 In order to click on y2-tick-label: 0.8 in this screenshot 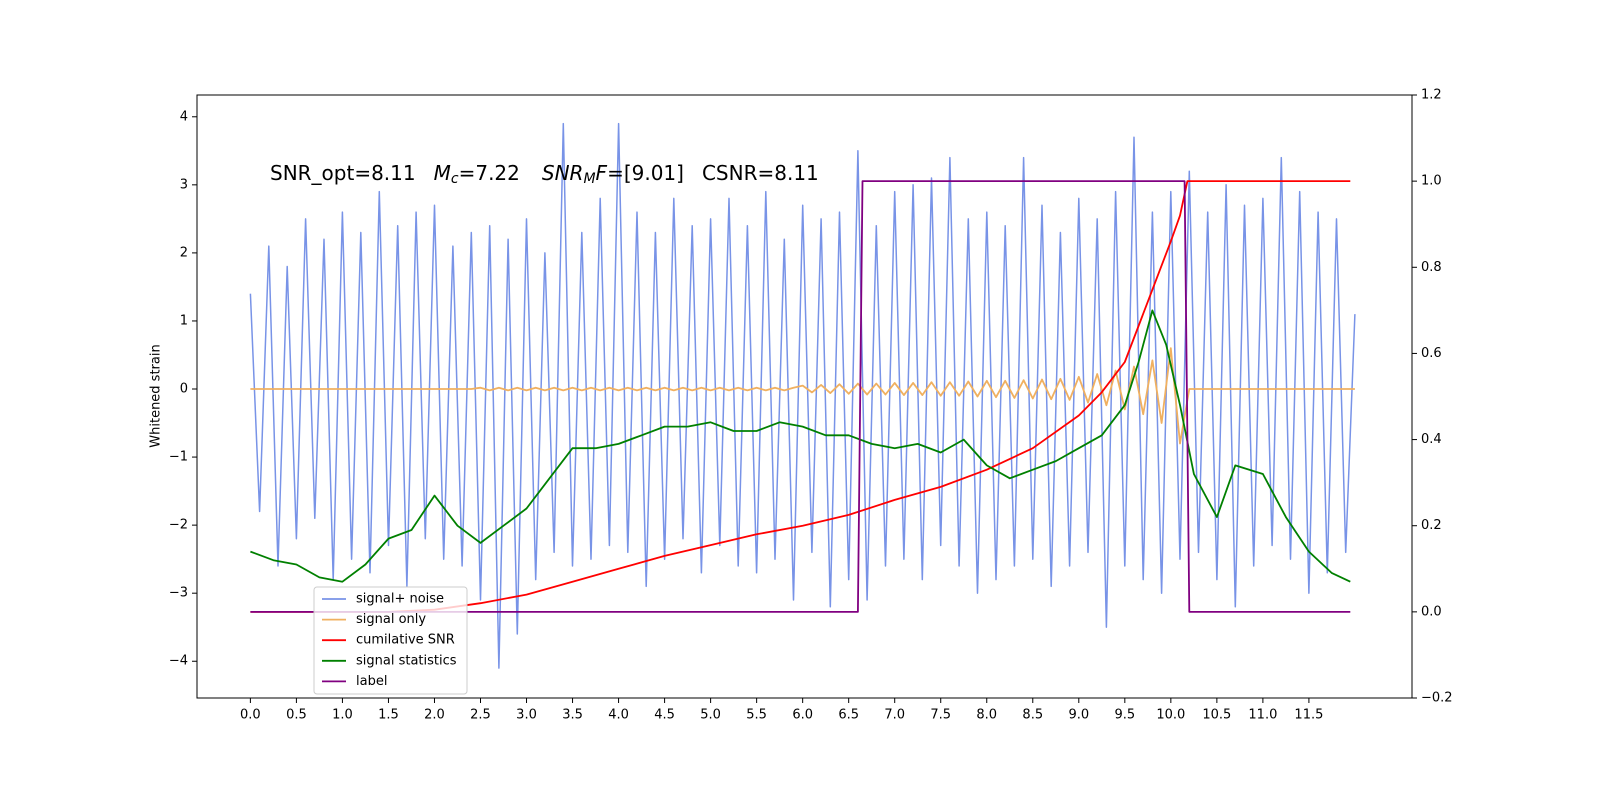, I will do `click(1431, 267)`.